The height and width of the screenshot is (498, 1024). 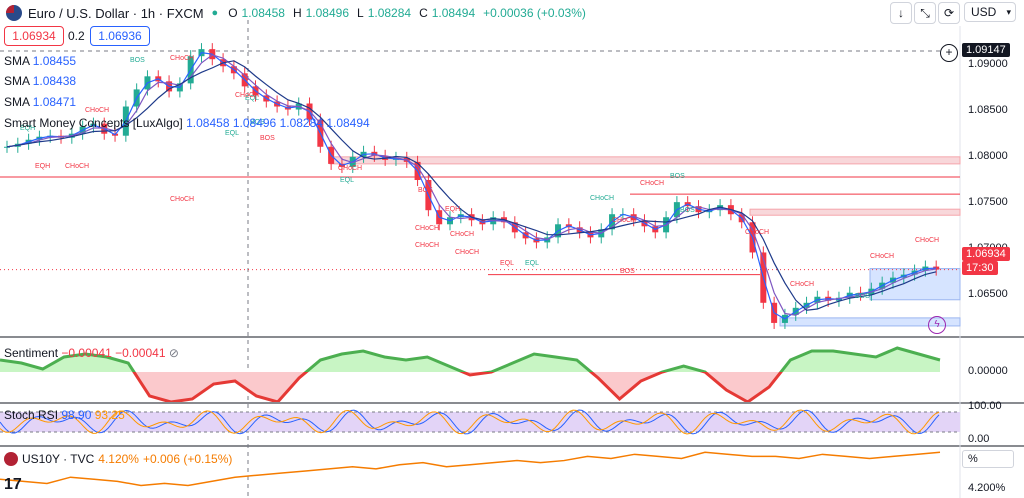 What do you see at coordinates (13, 484) in the screenshot?
I see `tradingview-logo: 17` at bounding box center [13, 484].